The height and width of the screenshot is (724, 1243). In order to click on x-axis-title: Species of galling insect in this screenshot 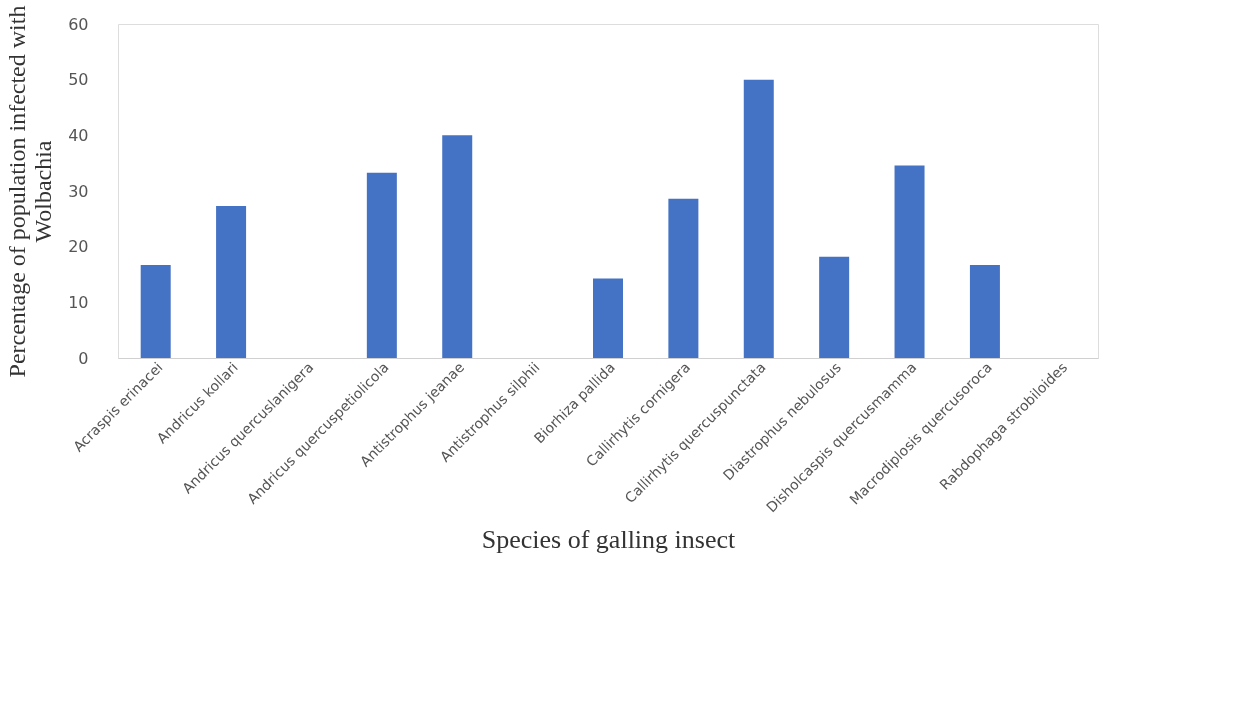, I will do `click(608, 540)`.